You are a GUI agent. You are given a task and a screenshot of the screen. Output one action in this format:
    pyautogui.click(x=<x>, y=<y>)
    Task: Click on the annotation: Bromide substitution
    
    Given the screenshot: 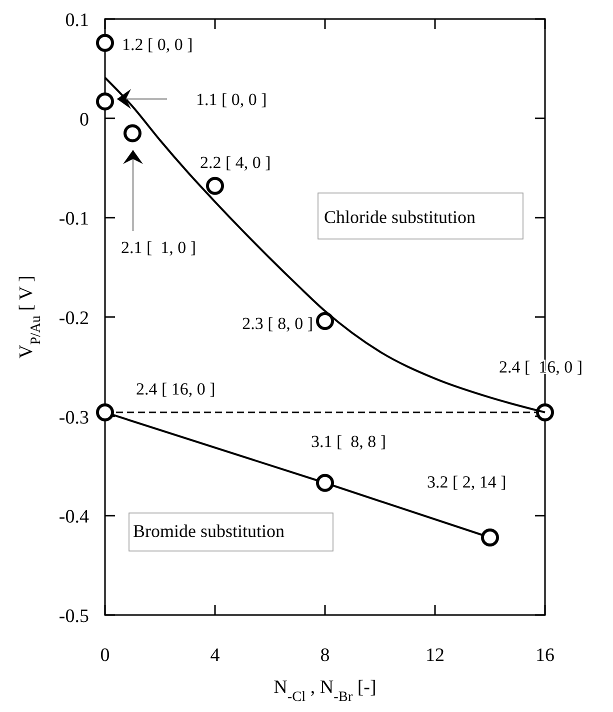 What is the action you would take?
    pyautogui.click(x=209, y=531)
    